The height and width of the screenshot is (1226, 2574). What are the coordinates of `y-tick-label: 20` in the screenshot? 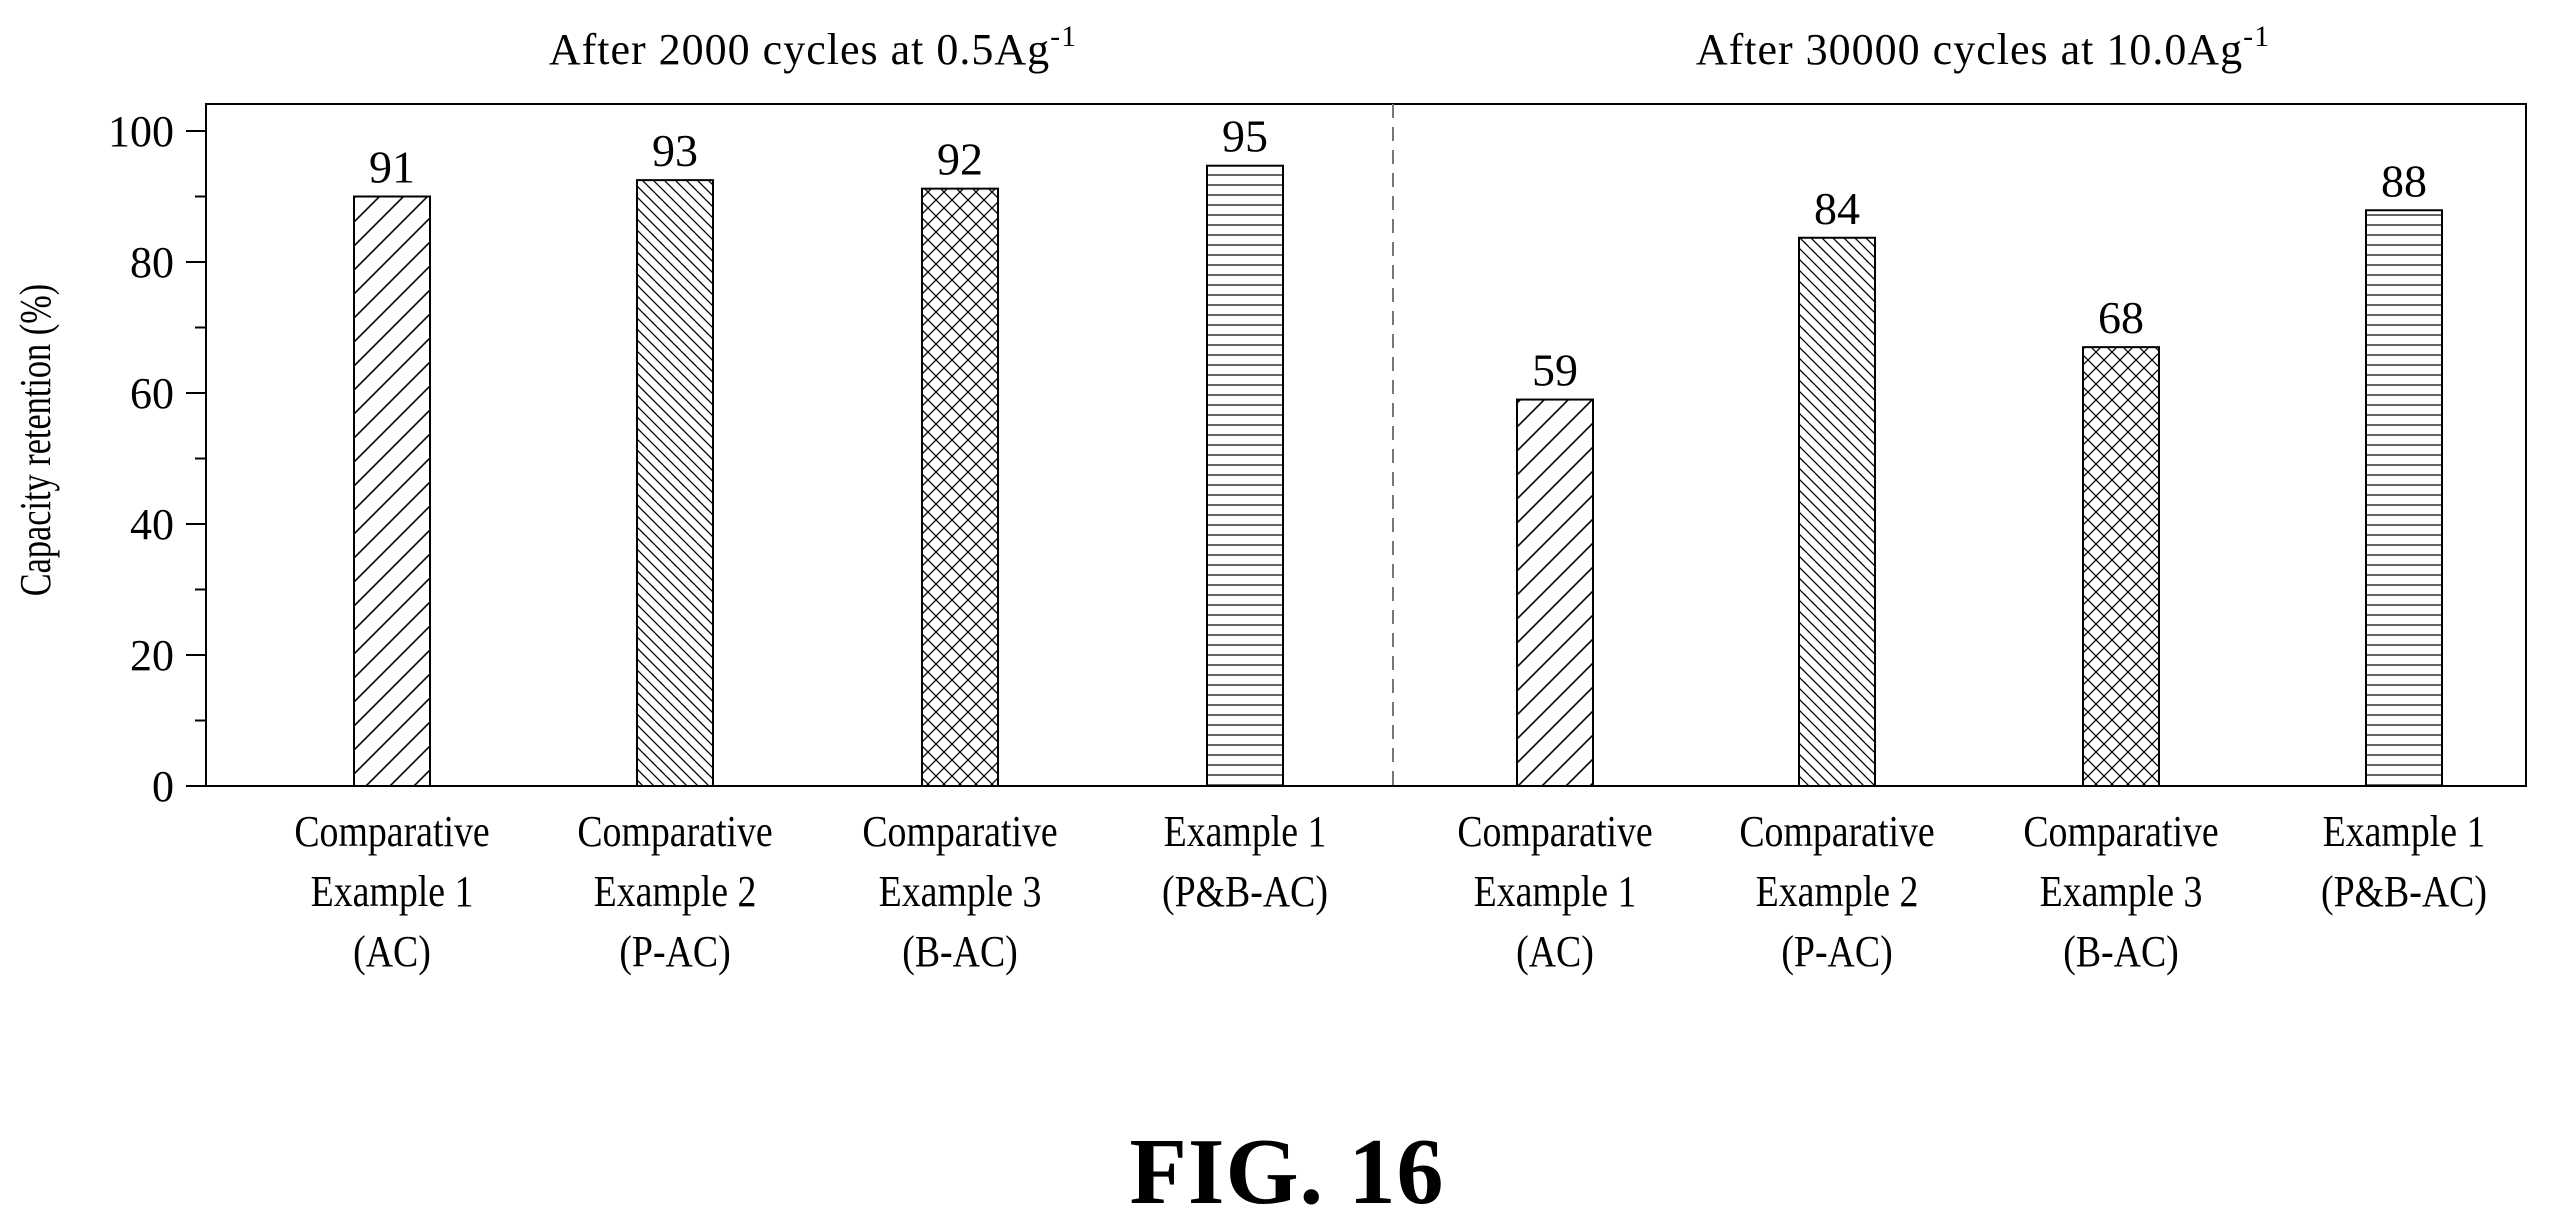 It's located at (152, 655).